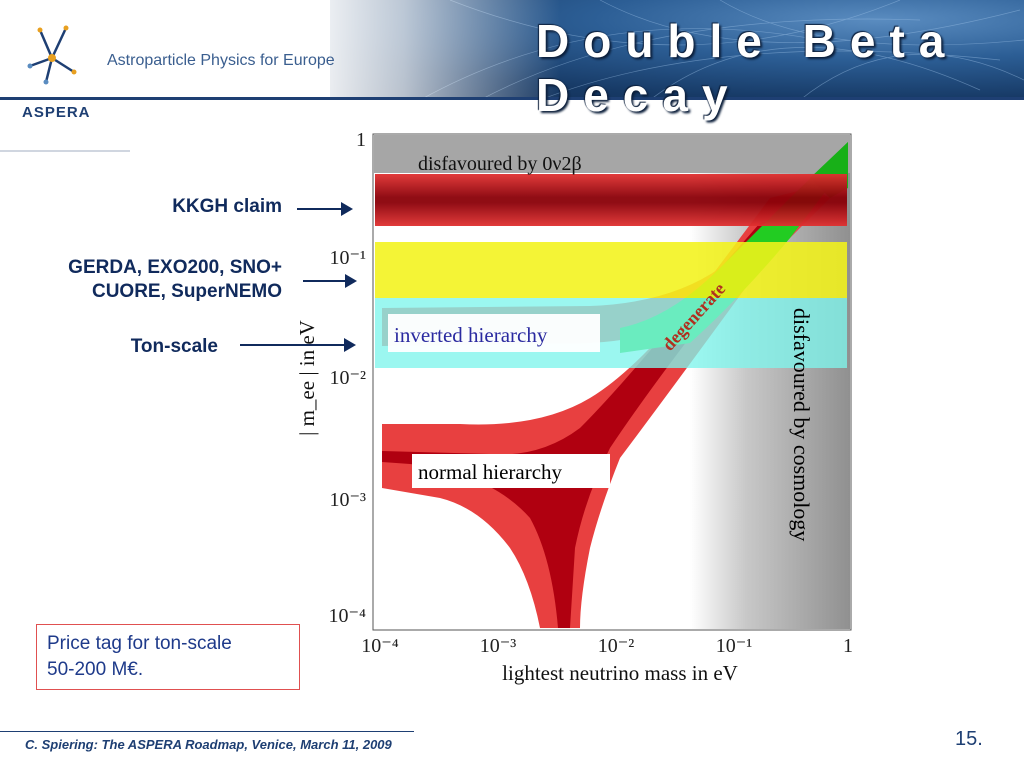  I want to click on x-tick-label: 10⁻¹, so click(734, 646).